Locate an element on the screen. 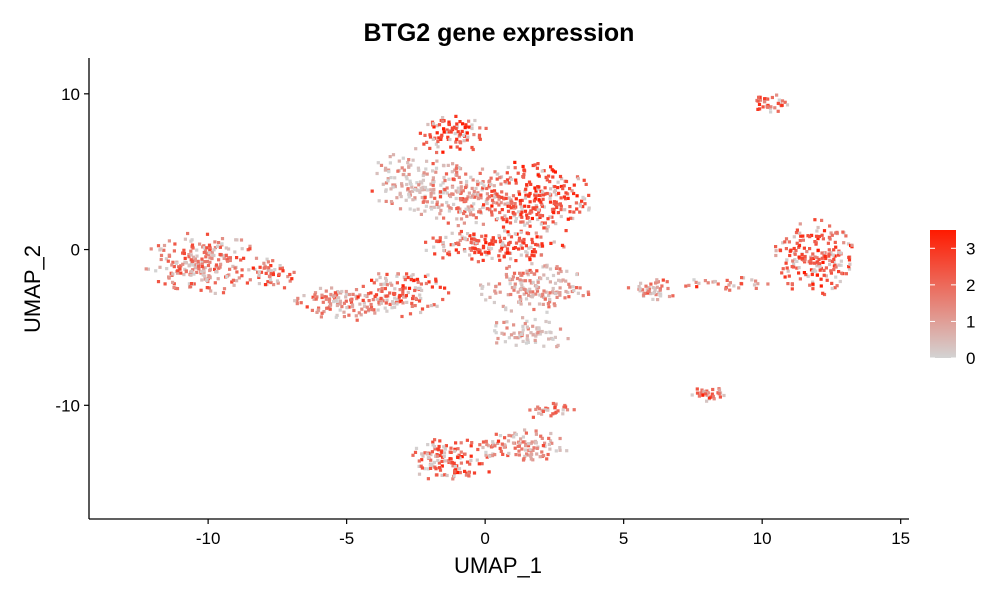 This screenshot has width=1000, height=600. y-tick-label: 10 is located at coordinates (70, 94).